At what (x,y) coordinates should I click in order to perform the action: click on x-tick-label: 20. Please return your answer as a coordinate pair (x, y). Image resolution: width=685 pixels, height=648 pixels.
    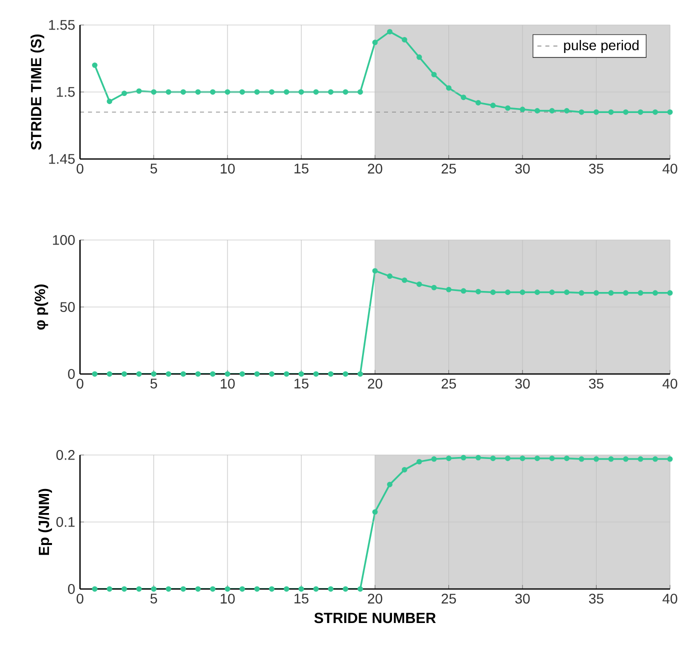
    Looking at the image, I should click on (375, 169).